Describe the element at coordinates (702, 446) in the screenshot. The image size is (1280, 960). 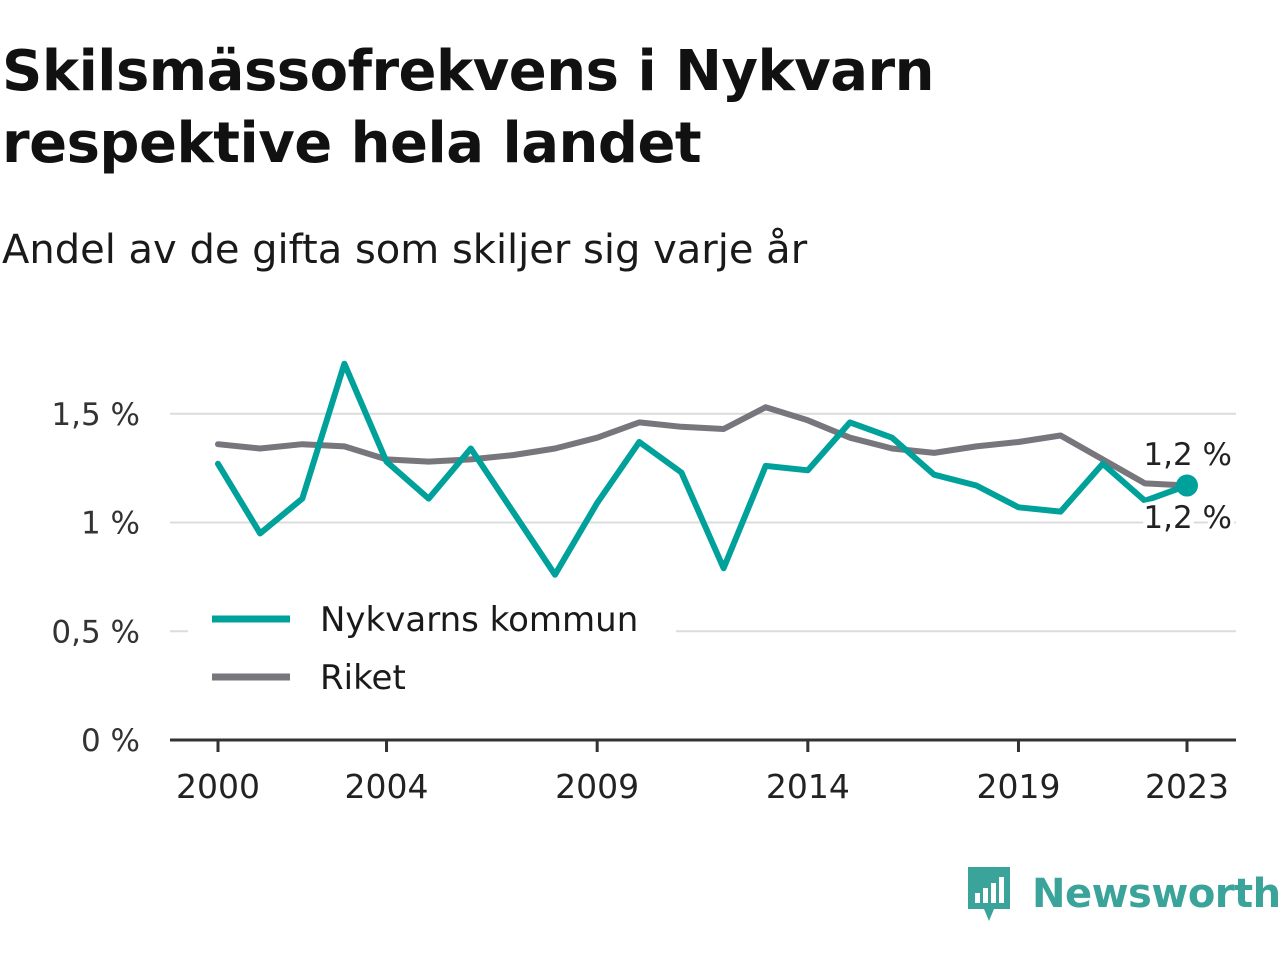
I see `series-line-riket` at that location.